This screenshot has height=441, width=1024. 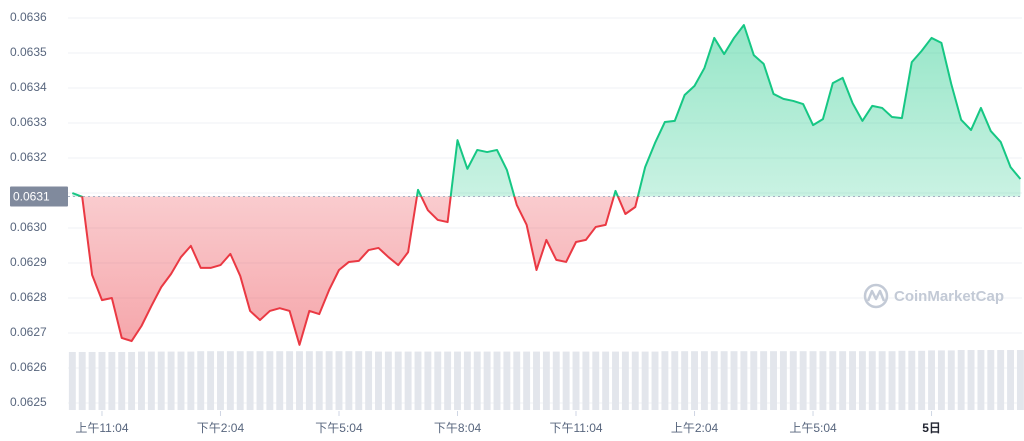 What do you see at coordinates (28, 262) in the screenshot?
I see `y-tick-label: 0.0629` at bounding box center [28, 262].